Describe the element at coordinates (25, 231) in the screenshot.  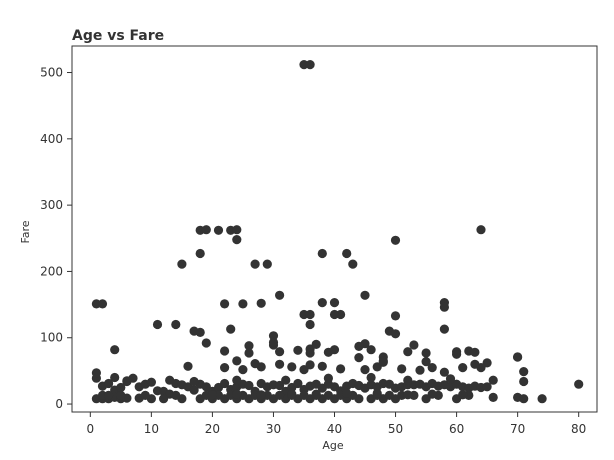
I see `y-axis-label: Fare` at that location.